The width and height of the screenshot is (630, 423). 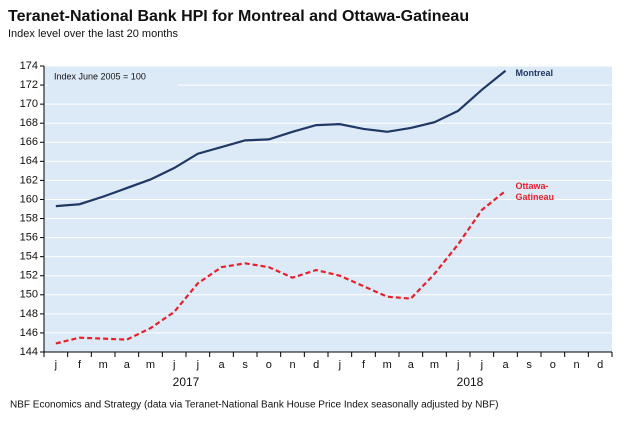 What do you see at coordinates (29, 85) in the screenshot?
I see `y-tick-label: 172` at bounding box center [29, 85].